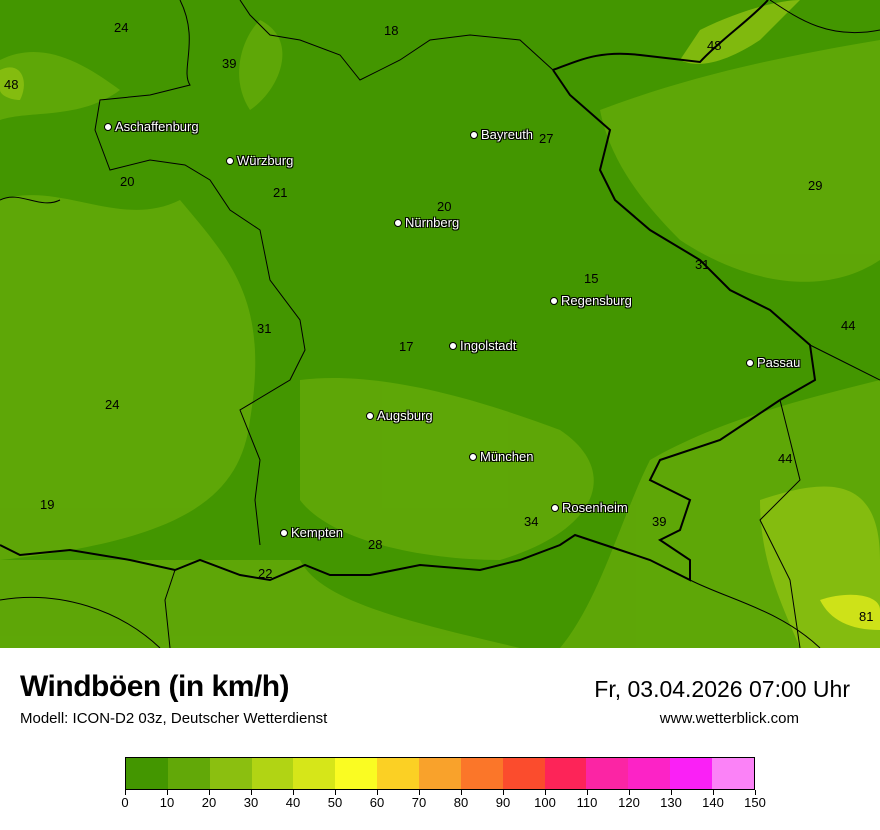 This screenshot has height=830, width=880. Describe the element at coordinates (545, 802) in the screenshot. I see `legend-tick-label: 100` at that location.